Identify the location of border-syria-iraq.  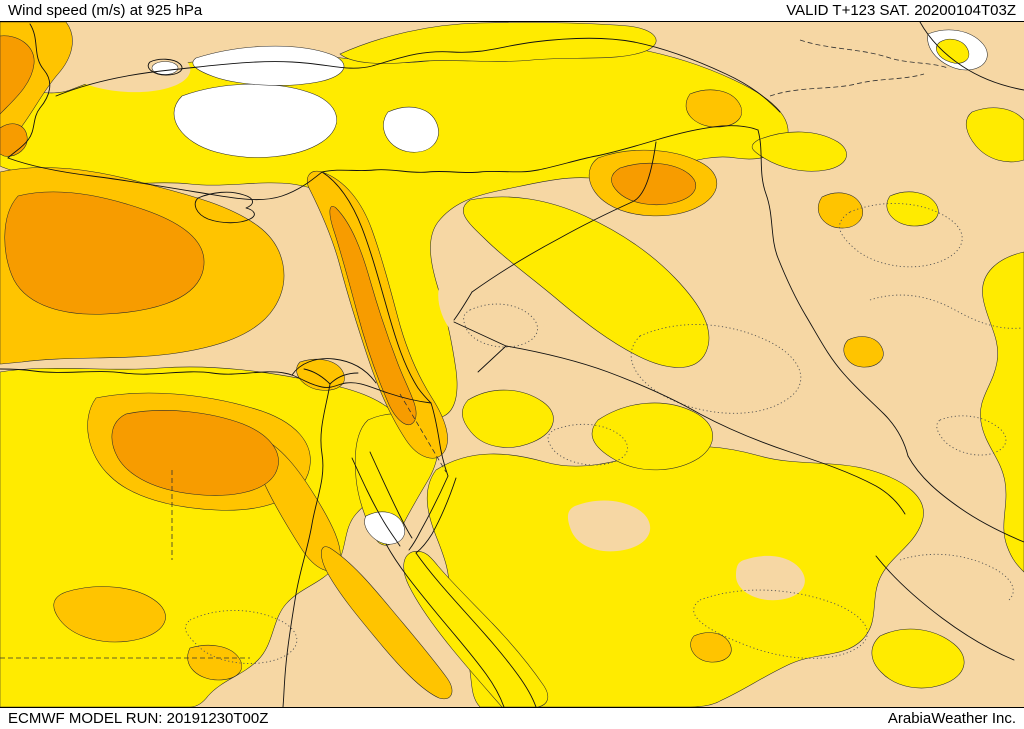
(564, 217).